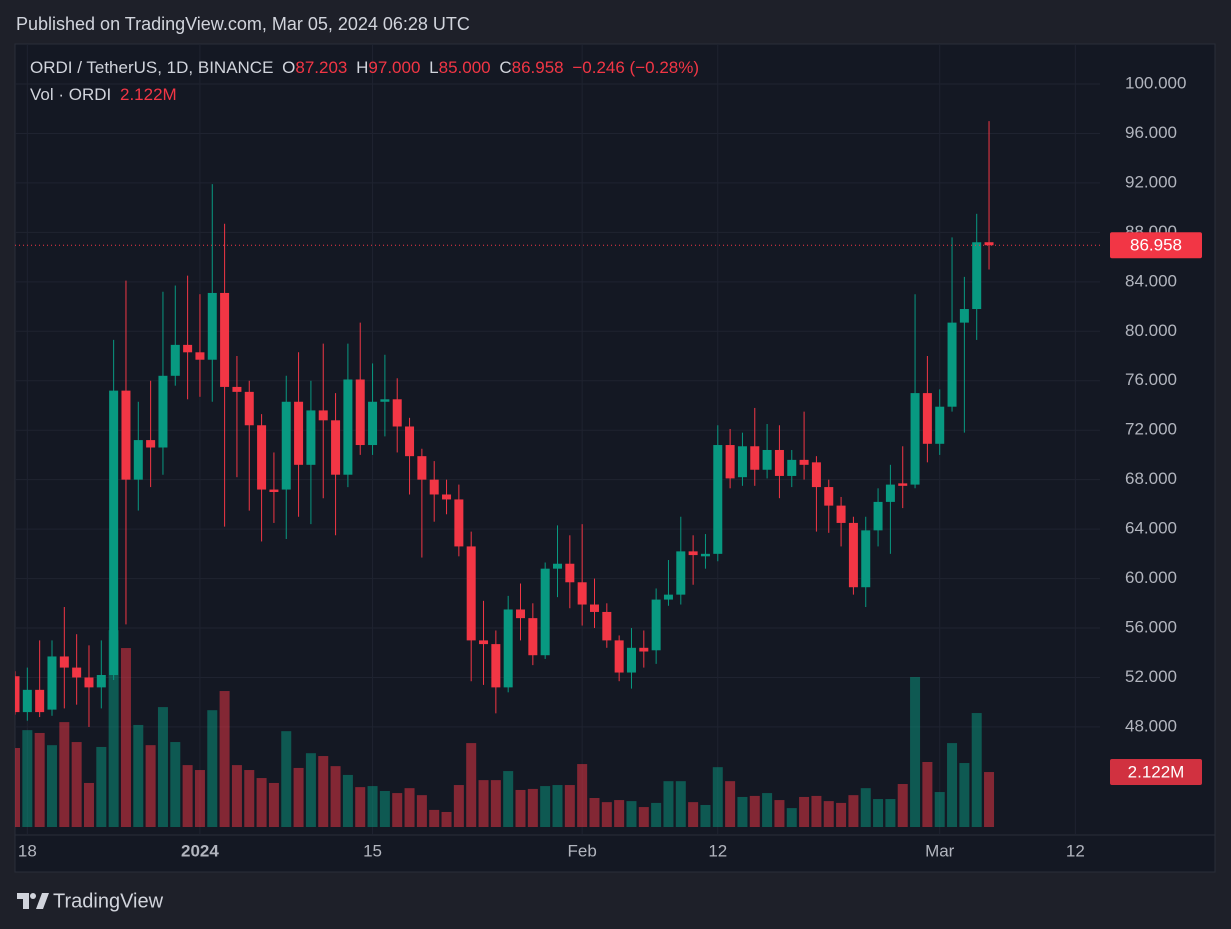 The image size is (1231, 929). What do you see at coordinates (321, 67) in the screenshot?
I see `legend-open: 87.203` at bounding box center [321, 67].